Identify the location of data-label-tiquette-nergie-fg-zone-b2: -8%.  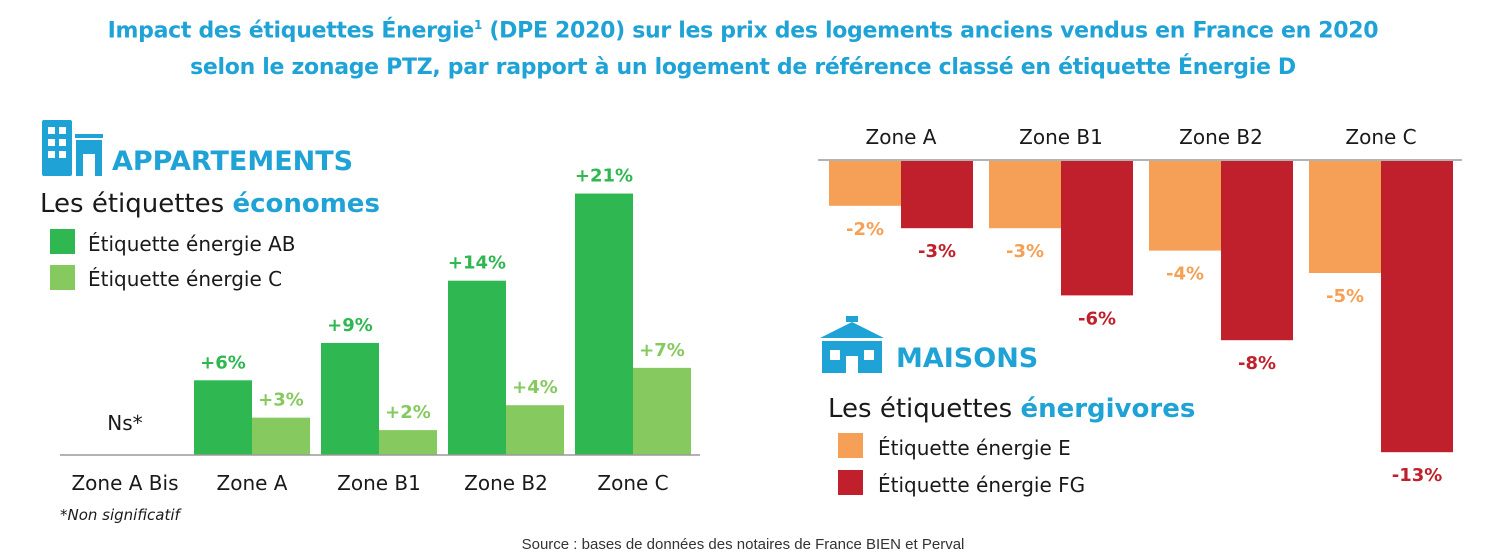
(1257, 363).